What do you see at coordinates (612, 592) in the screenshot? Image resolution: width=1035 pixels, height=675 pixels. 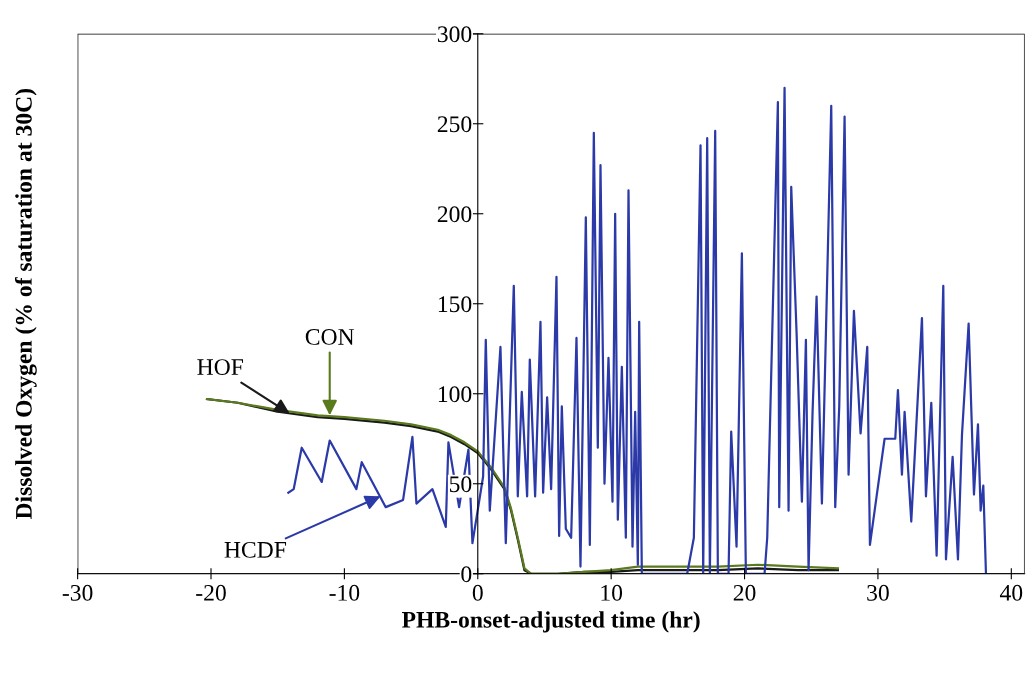 I see `x-tick-label: 10` at bounding box center [612, 592].